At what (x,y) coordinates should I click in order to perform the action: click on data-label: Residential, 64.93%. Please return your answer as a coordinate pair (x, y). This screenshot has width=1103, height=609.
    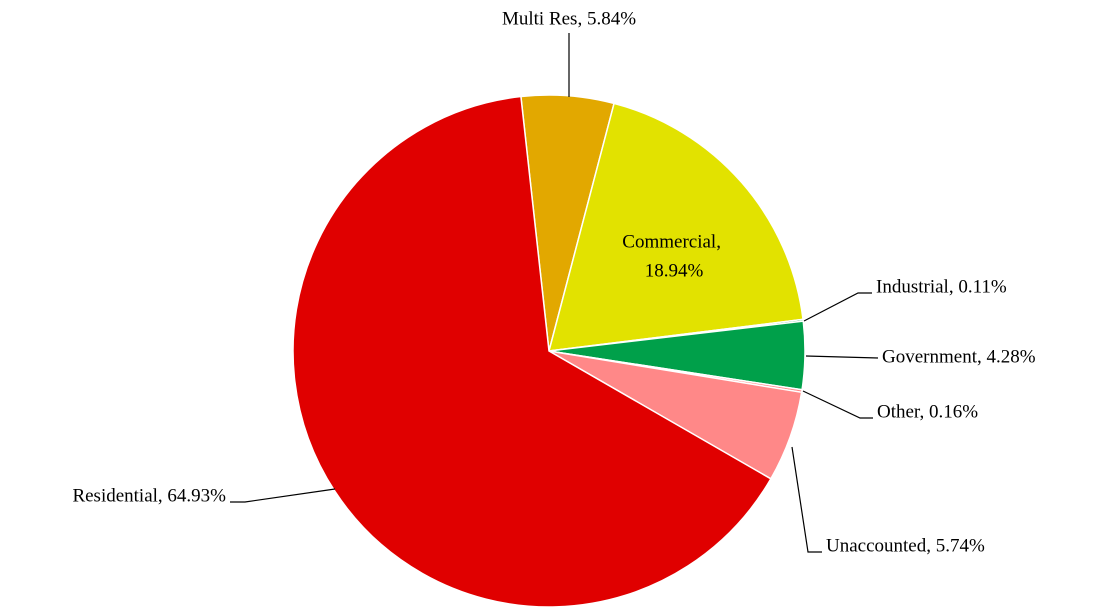
    Looking at the image, I should click on (149, 495).